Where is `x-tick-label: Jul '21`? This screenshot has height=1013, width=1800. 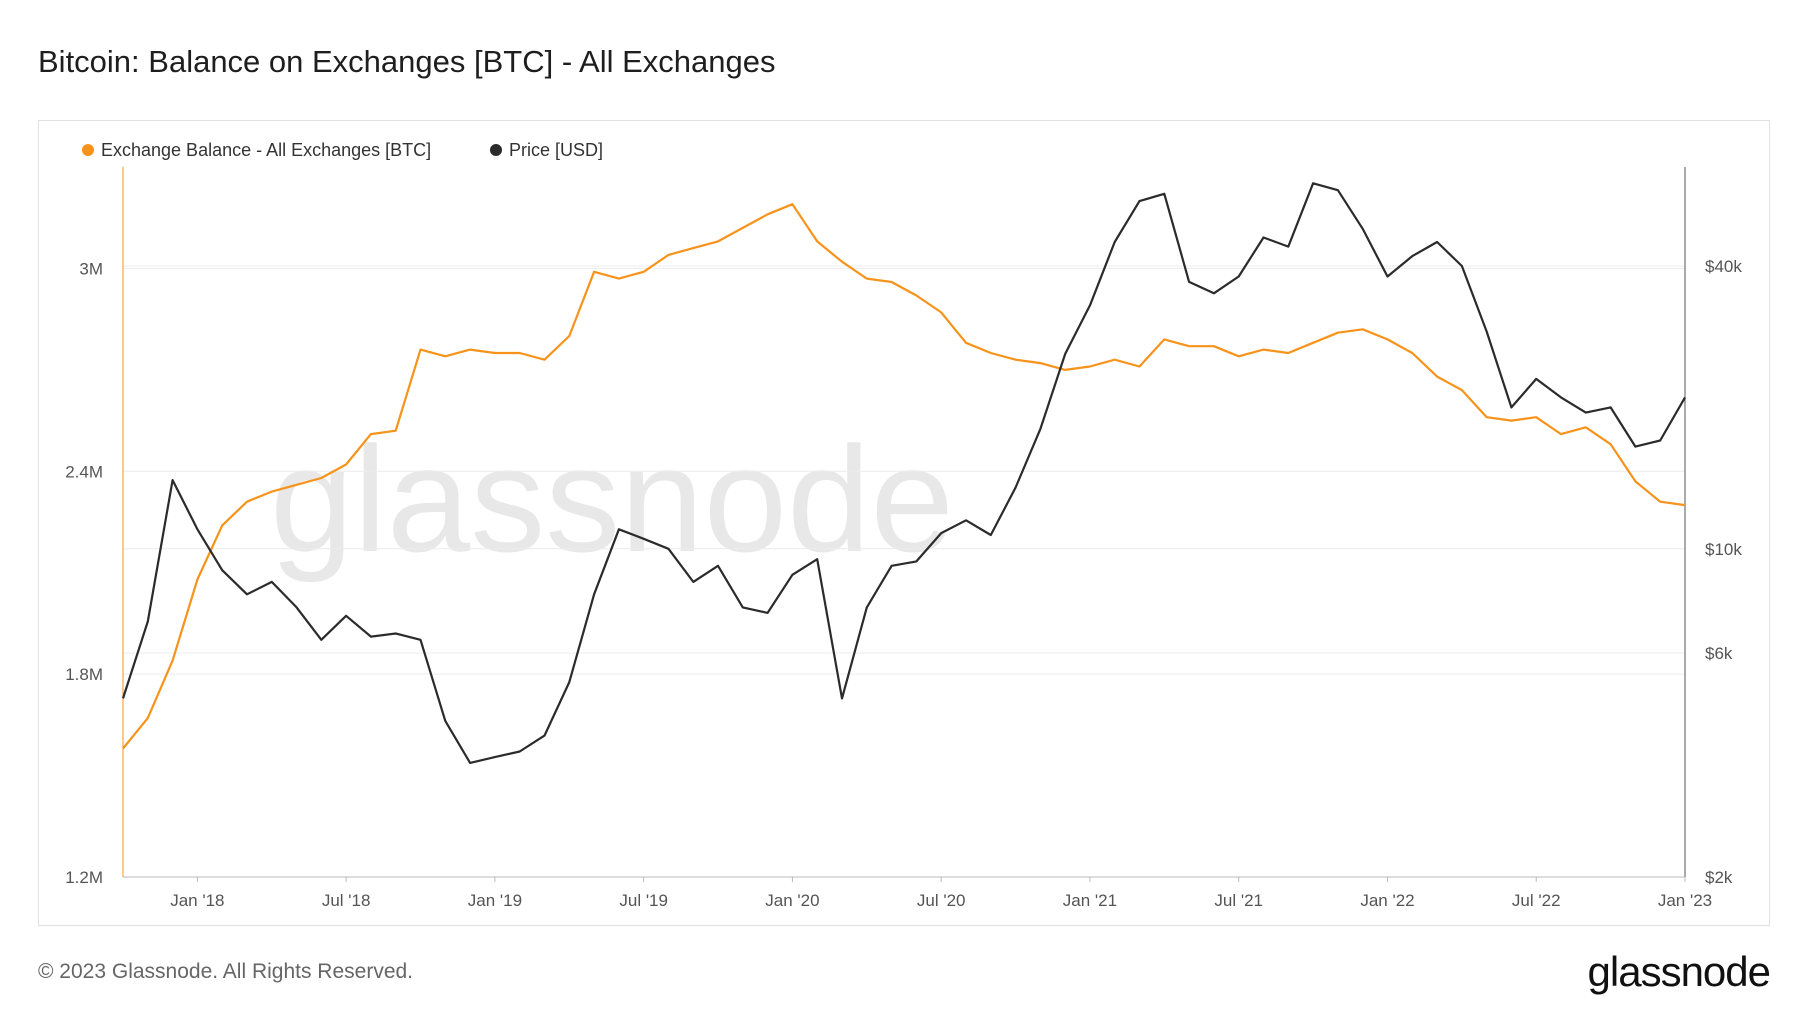 x-tick-label: Jul '21 is located at coordinates (1238, 900).